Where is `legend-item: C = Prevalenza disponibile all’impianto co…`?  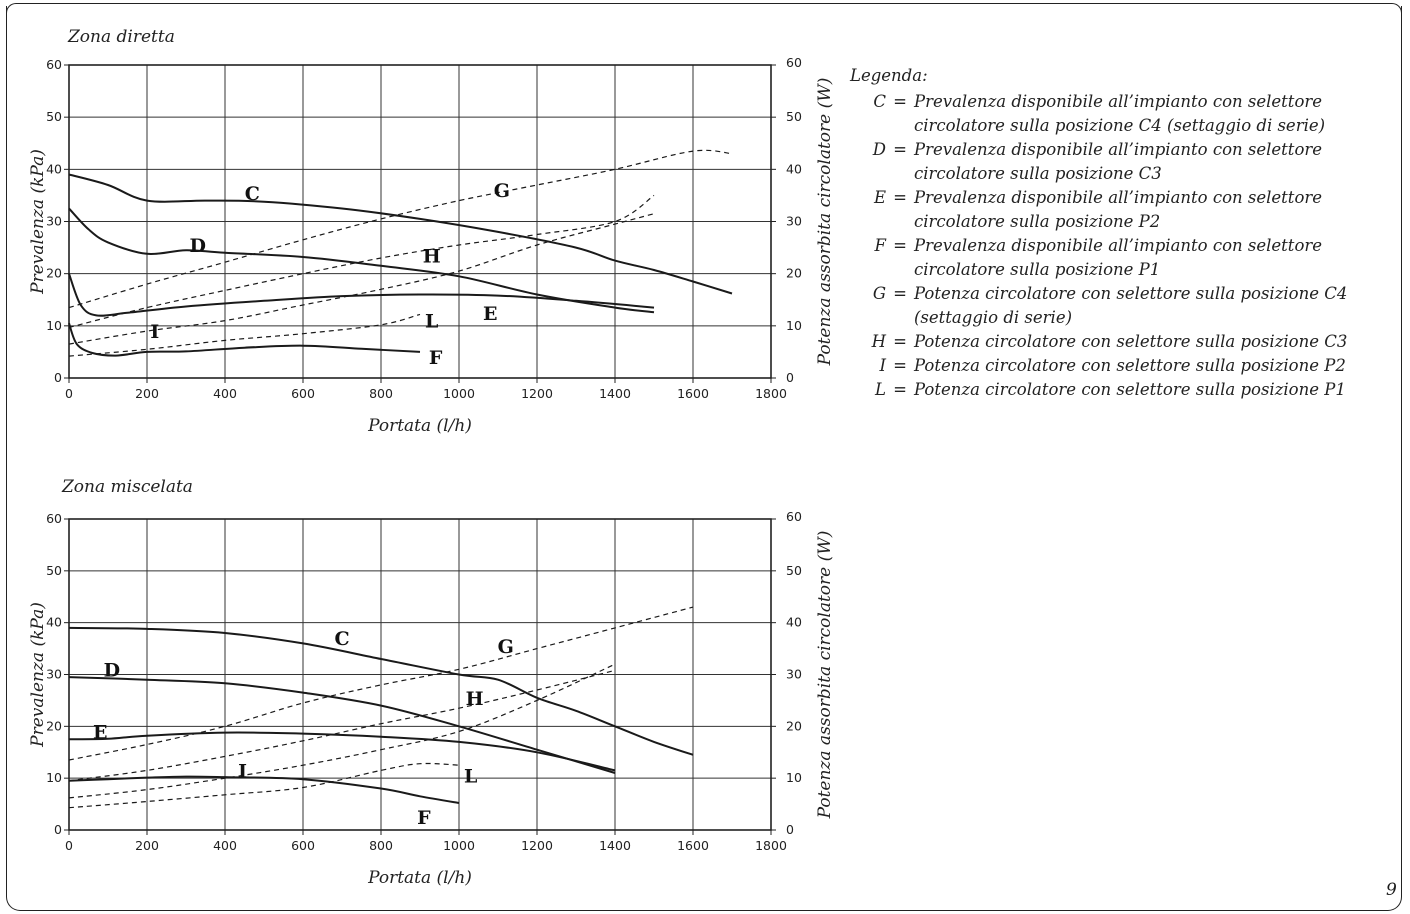
legend-item: C = Prevalenza disponibile all’impianto co… is located at coordinates (1120, 114).